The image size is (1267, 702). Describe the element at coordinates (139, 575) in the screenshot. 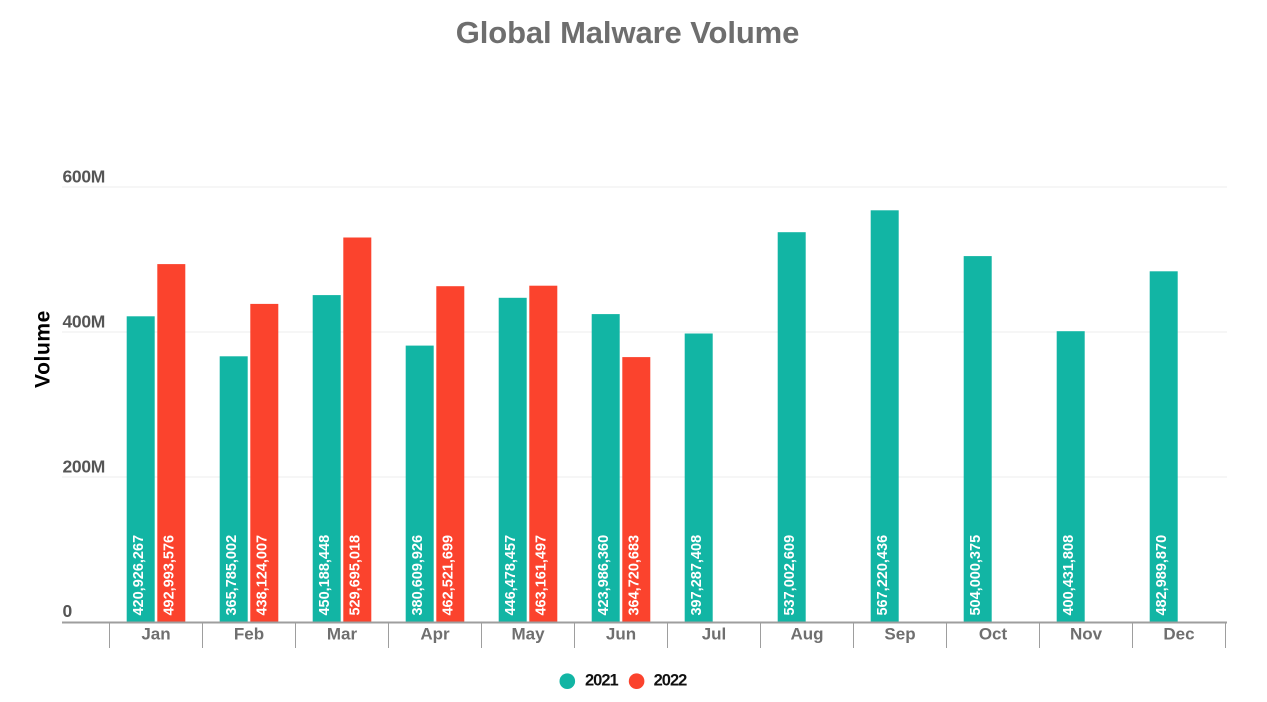

I see `svg-text: 420,926,267` at that location.